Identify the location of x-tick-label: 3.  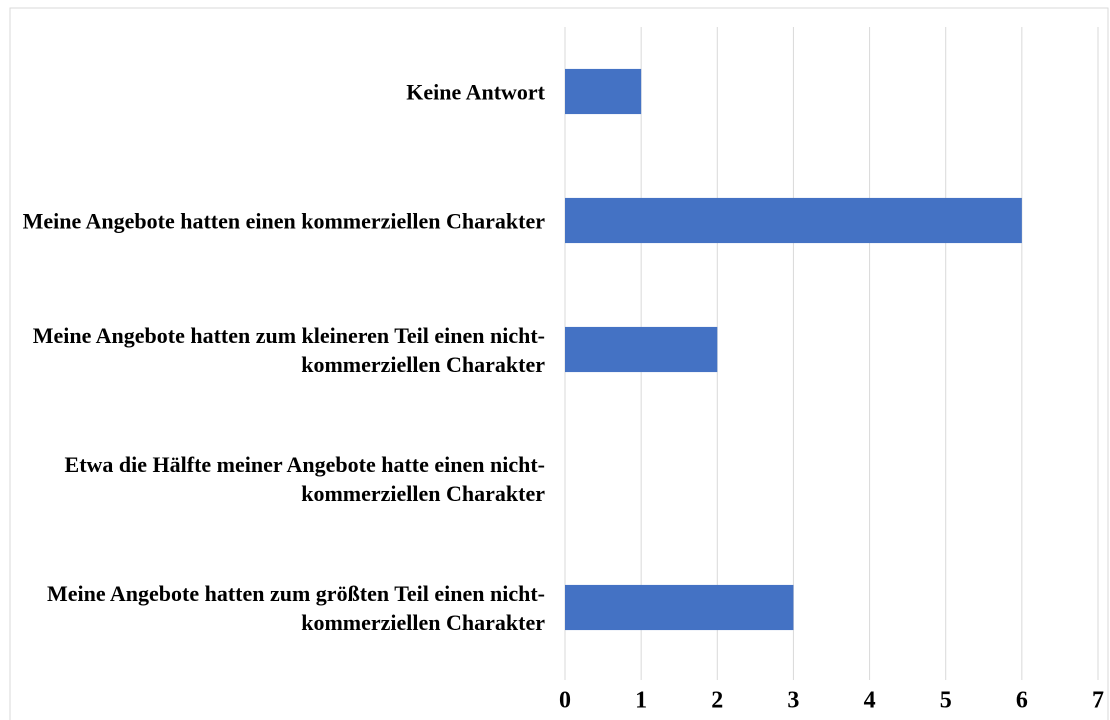
(793, 701).